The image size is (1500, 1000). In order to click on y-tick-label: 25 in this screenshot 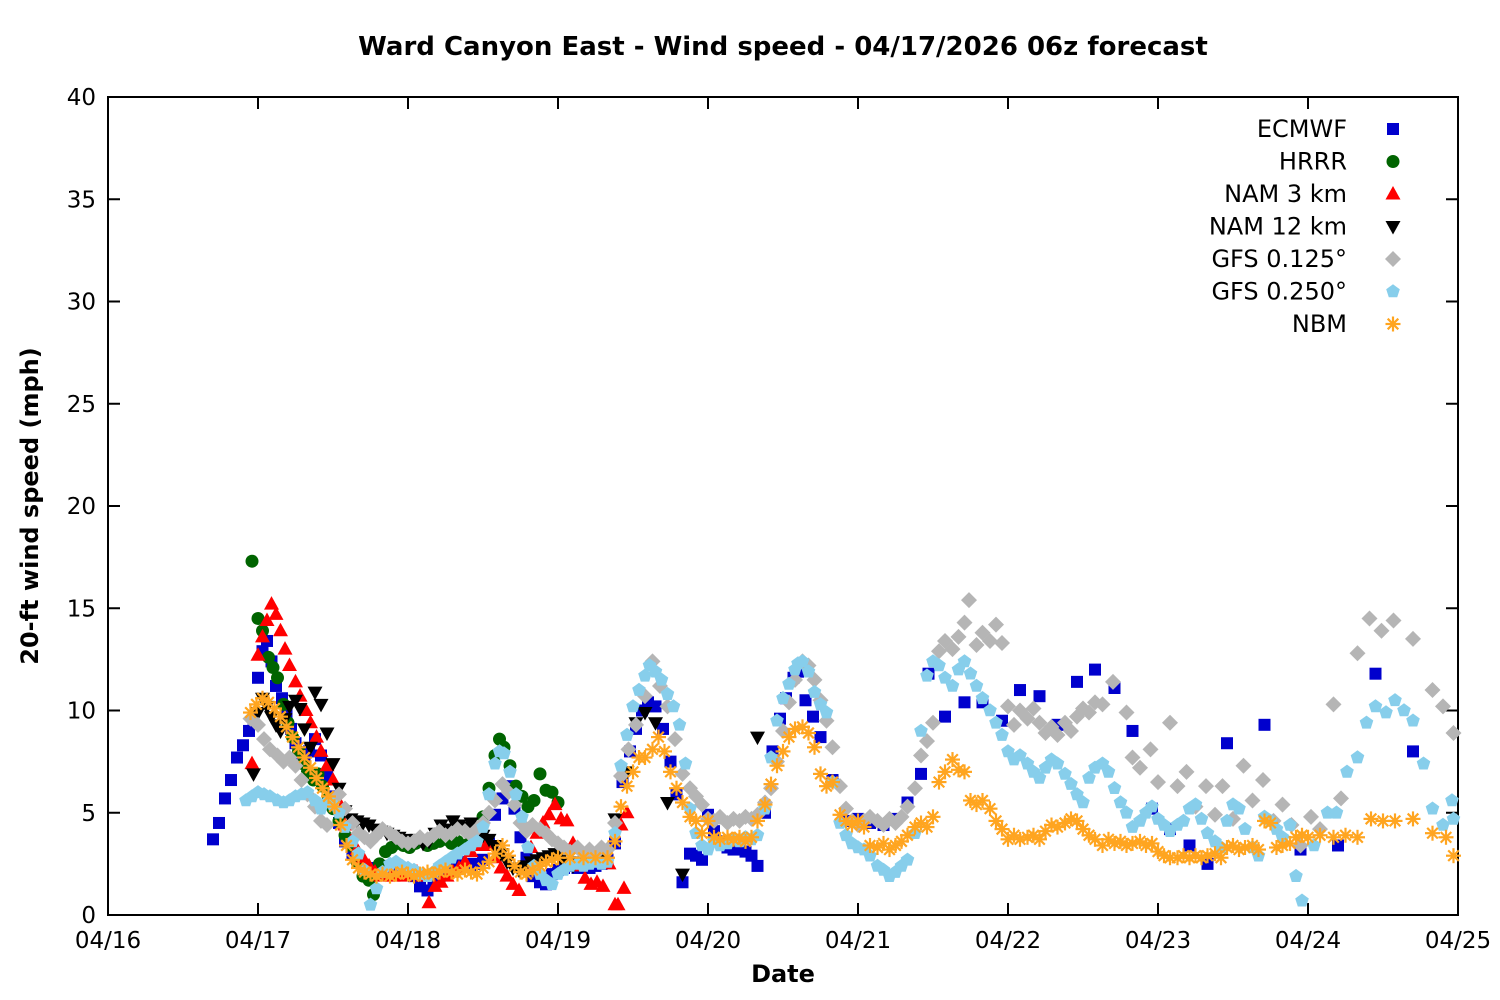, I will do `click(81, 405)`.